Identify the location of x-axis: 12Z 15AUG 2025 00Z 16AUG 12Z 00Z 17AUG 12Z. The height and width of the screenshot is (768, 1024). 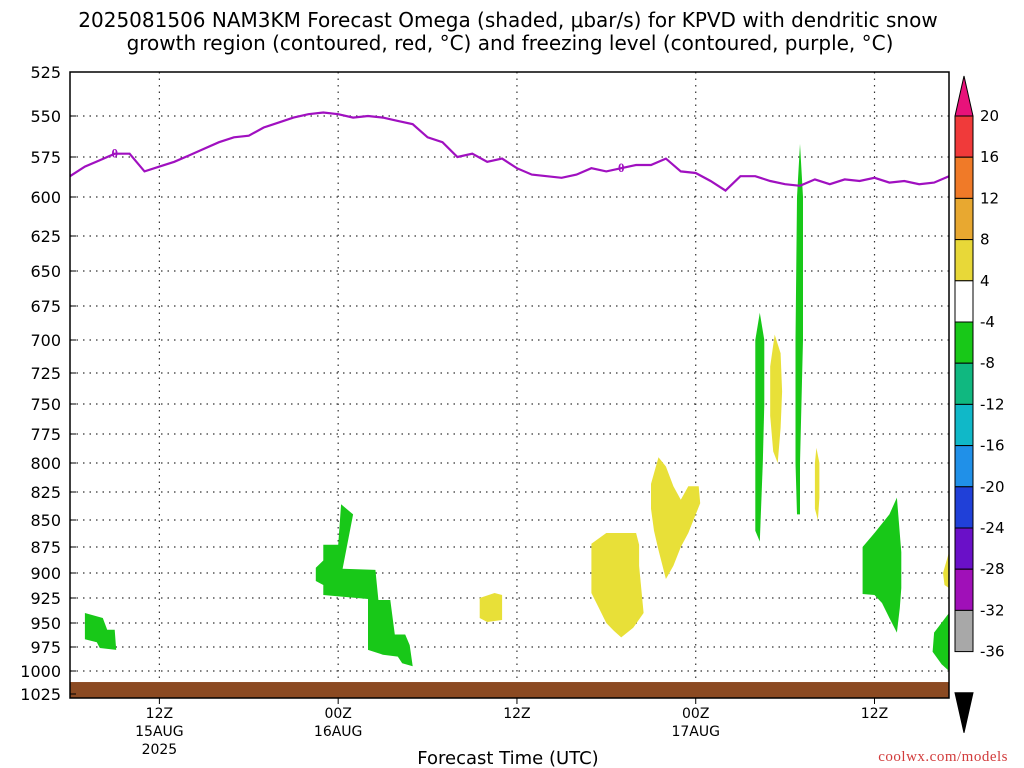
(511, 728).